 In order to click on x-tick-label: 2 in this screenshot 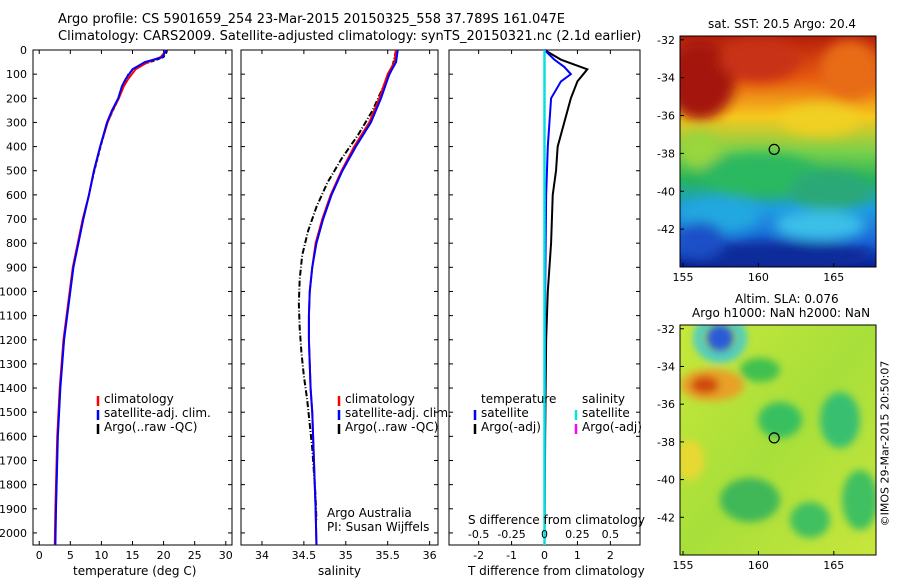, I will do `click(610, 555)`.